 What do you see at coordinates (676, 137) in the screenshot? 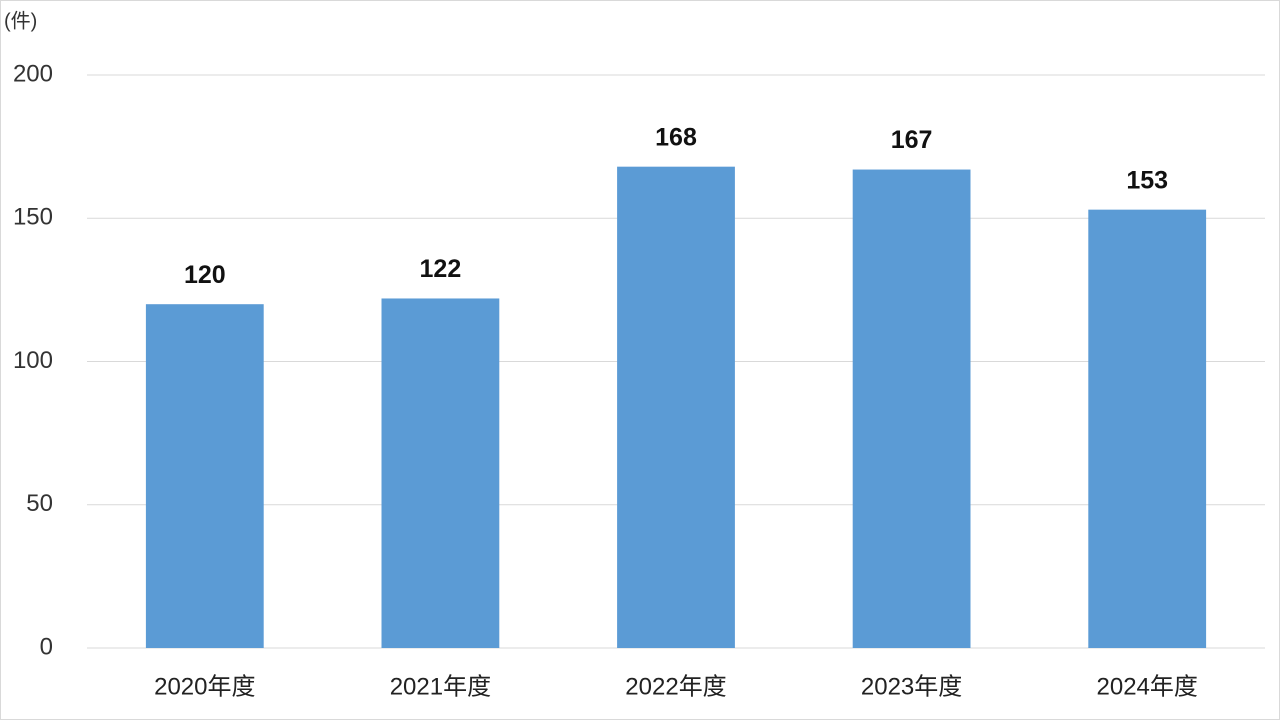
I see `data-label: 168` at bounding box center [676, 137].